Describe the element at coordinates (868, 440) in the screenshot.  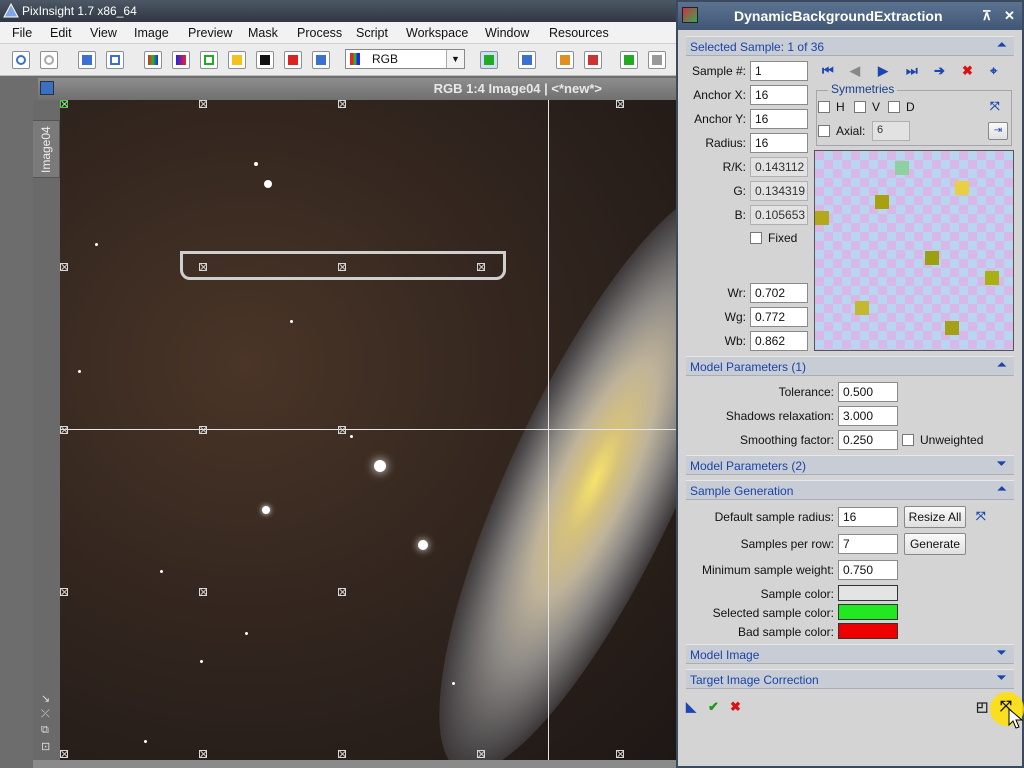
I see `smoothing-field: 0.250` at that location.